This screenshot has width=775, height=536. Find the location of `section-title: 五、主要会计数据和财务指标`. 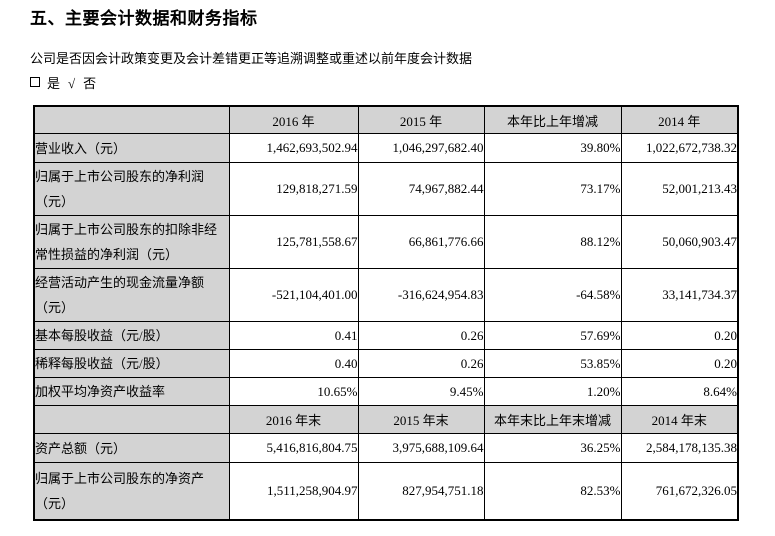

section-title: 五、主要会计数据和财务指标 is located at coordinates (144, 18).